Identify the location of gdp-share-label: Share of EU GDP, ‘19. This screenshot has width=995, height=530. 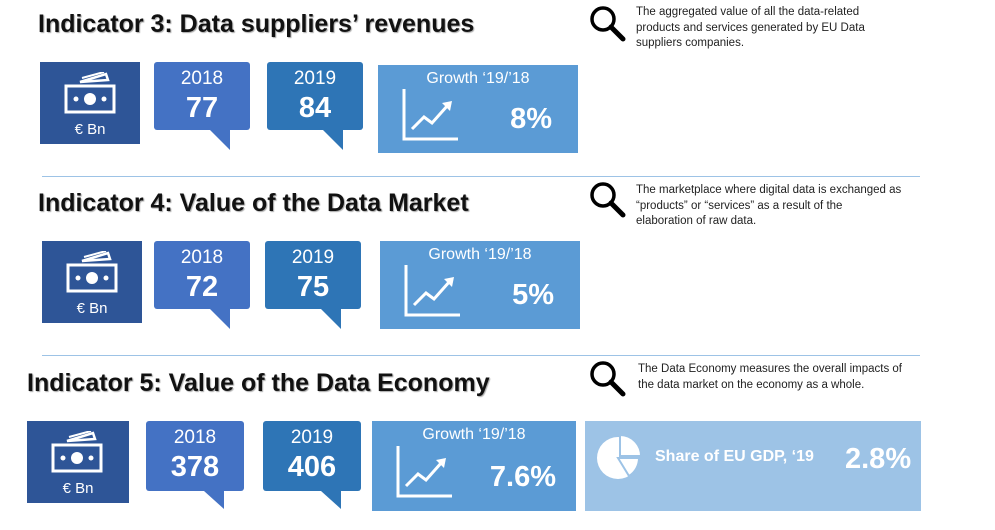
(734, 456).